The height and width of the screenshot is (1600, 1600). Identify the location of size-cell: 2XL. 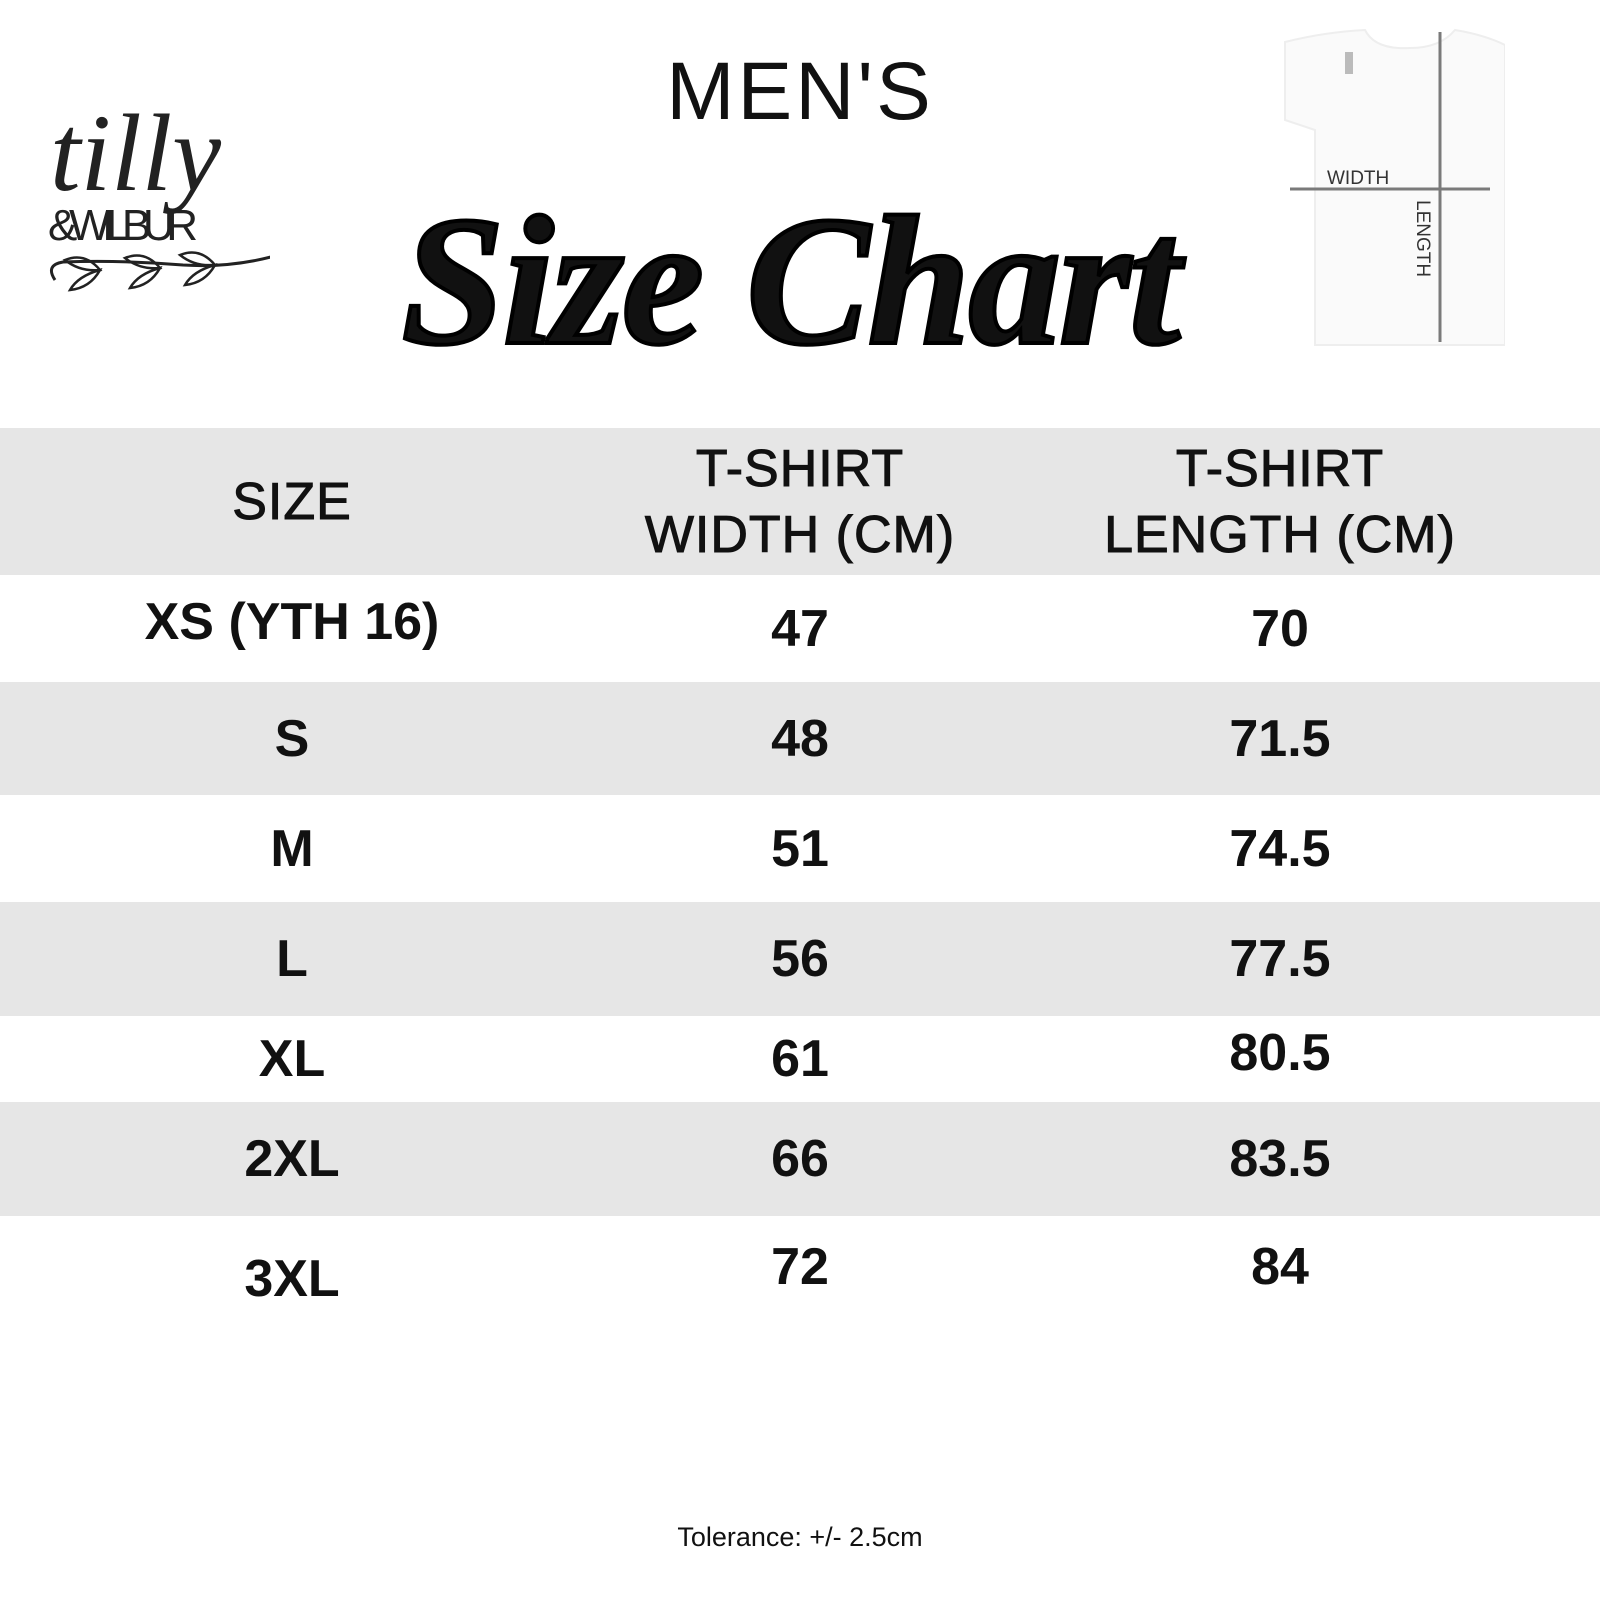
(292, 1159).